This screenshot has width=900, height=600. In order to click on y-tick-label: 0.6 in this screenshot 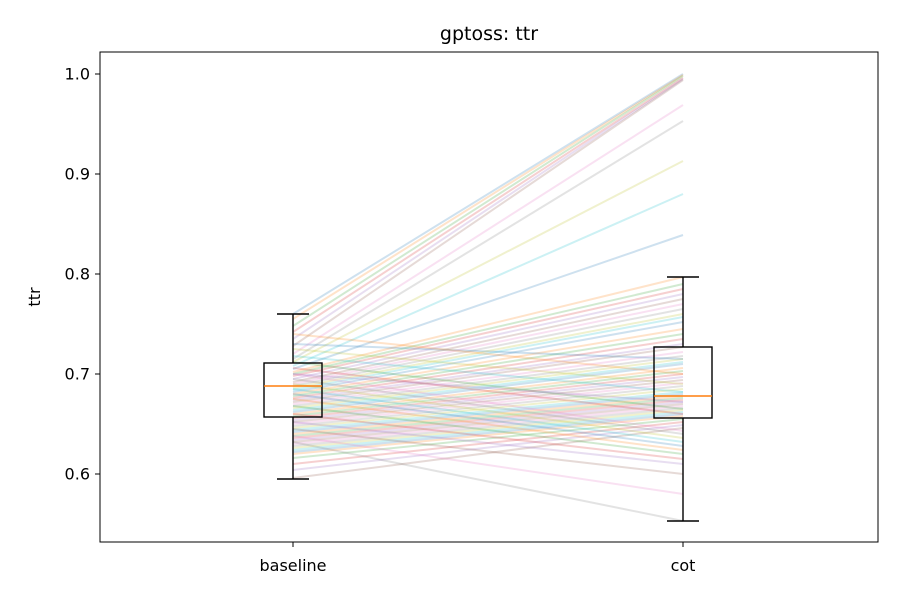, I will do `click(77, 474)`.